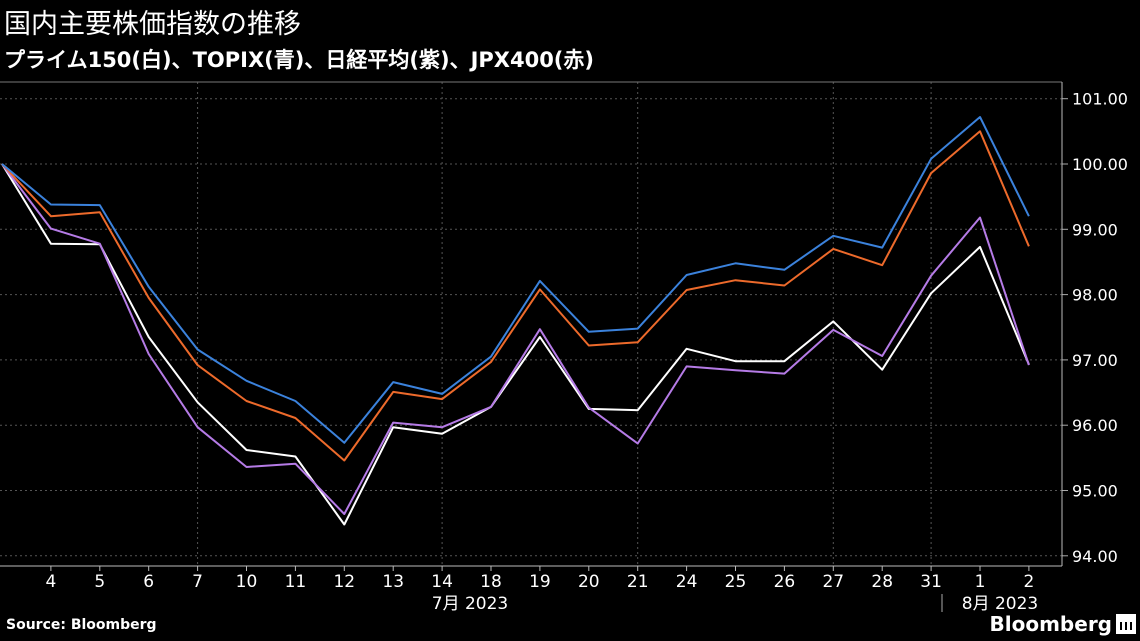  I want to click on x-tick-label: 28, so click(882, 582).